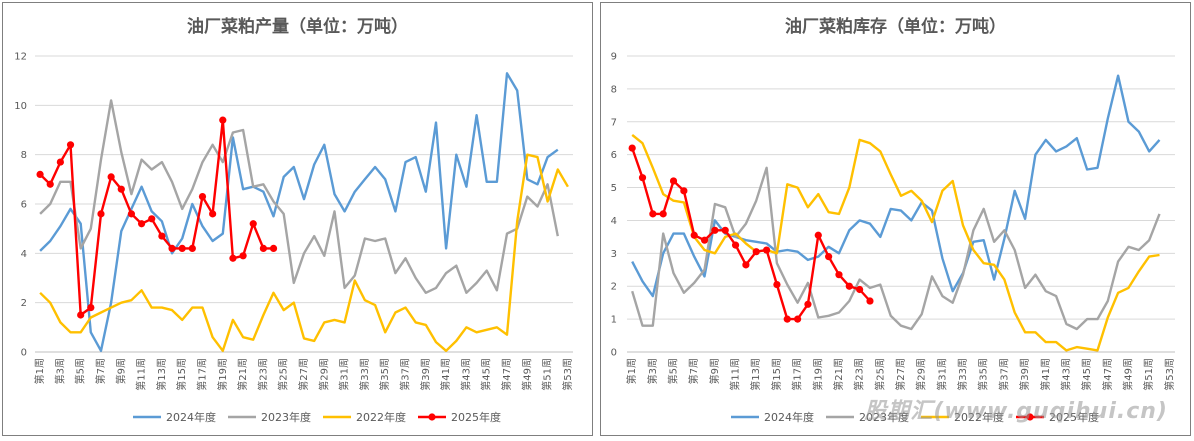 The image size is (1194, 441). Describe the element at coordinates (614, 122) in the screenshot. I see `y-tick-label: 7` at that location.